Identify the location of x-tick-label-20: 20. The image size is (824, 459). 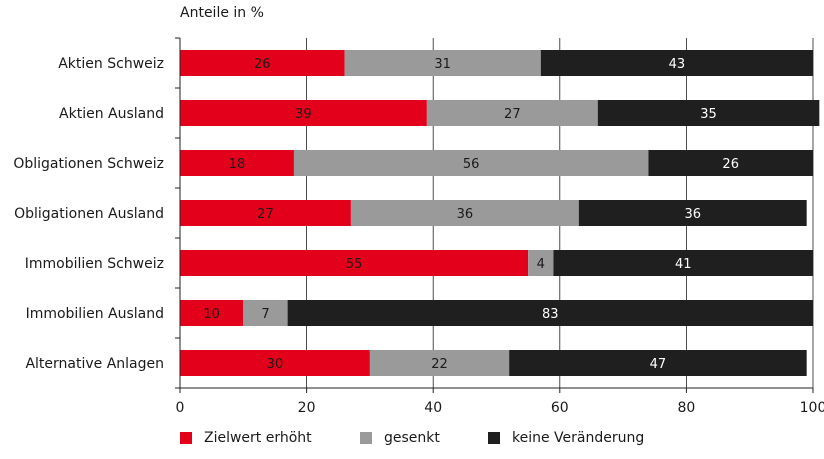
(307, 408).